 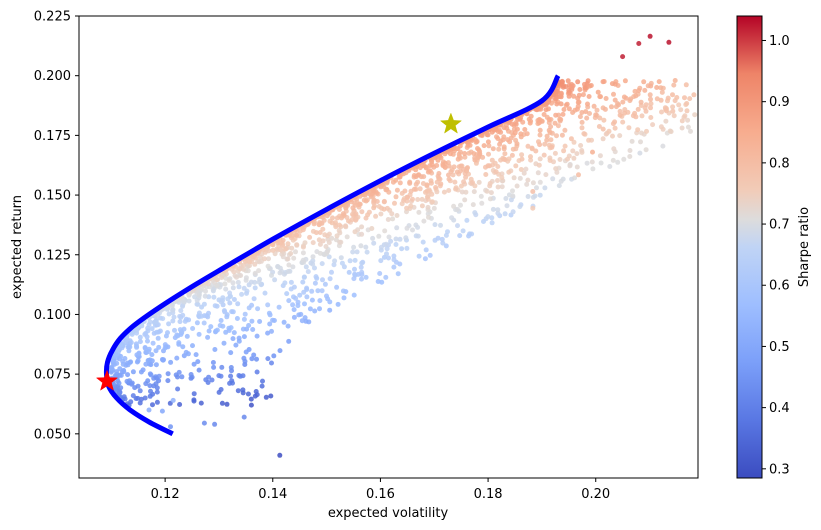 What do you see at coordinates (779, 41) in the screenshot?
I see `colorbar-tick-label: 1.0` at bounding box center [779, 41].